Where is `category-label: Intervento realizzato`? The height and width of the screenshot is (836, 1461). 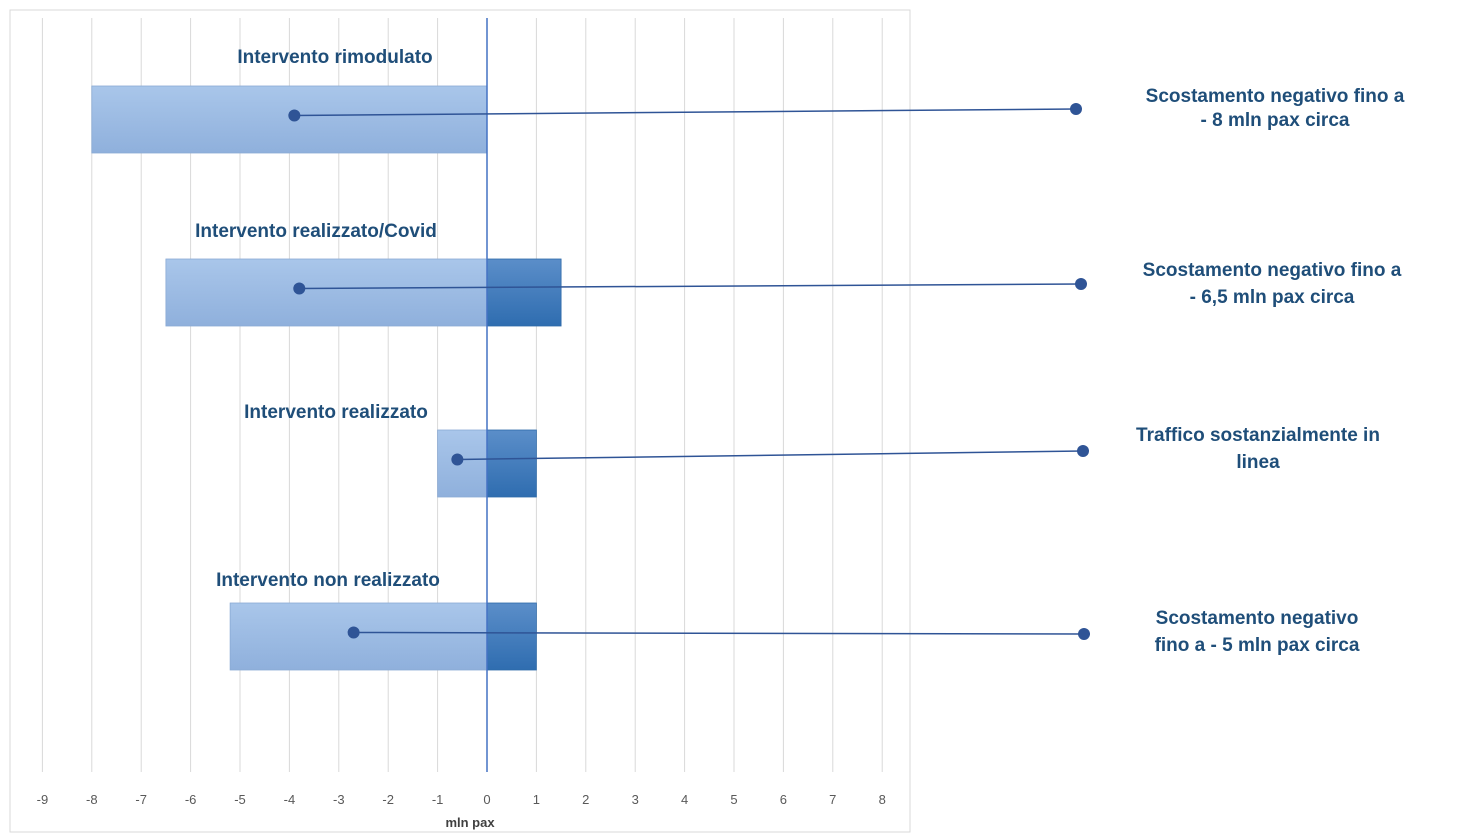
category-label: Intervento realizzato is located at coordinates (336, 412).